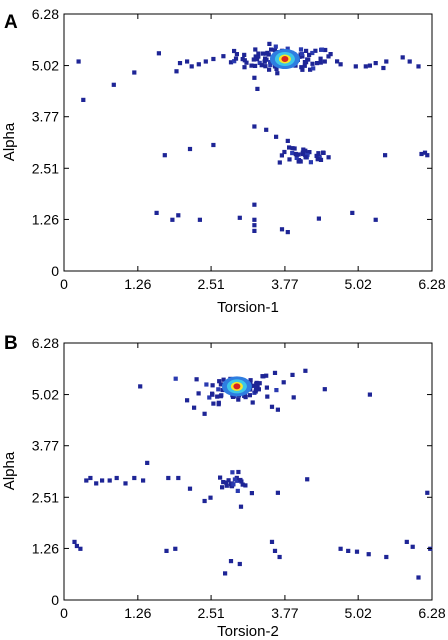 This screenshot has width=448, height=640. What do you see at coordinates (11, 343) in the screenshot?
I see `panel-b-label: B` at bounding box center [11, 343].